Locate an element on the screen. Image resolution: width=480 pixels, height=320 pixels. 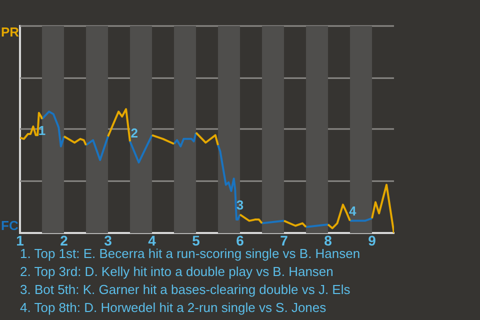
x-tick-label: 6 is located at coordinates (240, 240).